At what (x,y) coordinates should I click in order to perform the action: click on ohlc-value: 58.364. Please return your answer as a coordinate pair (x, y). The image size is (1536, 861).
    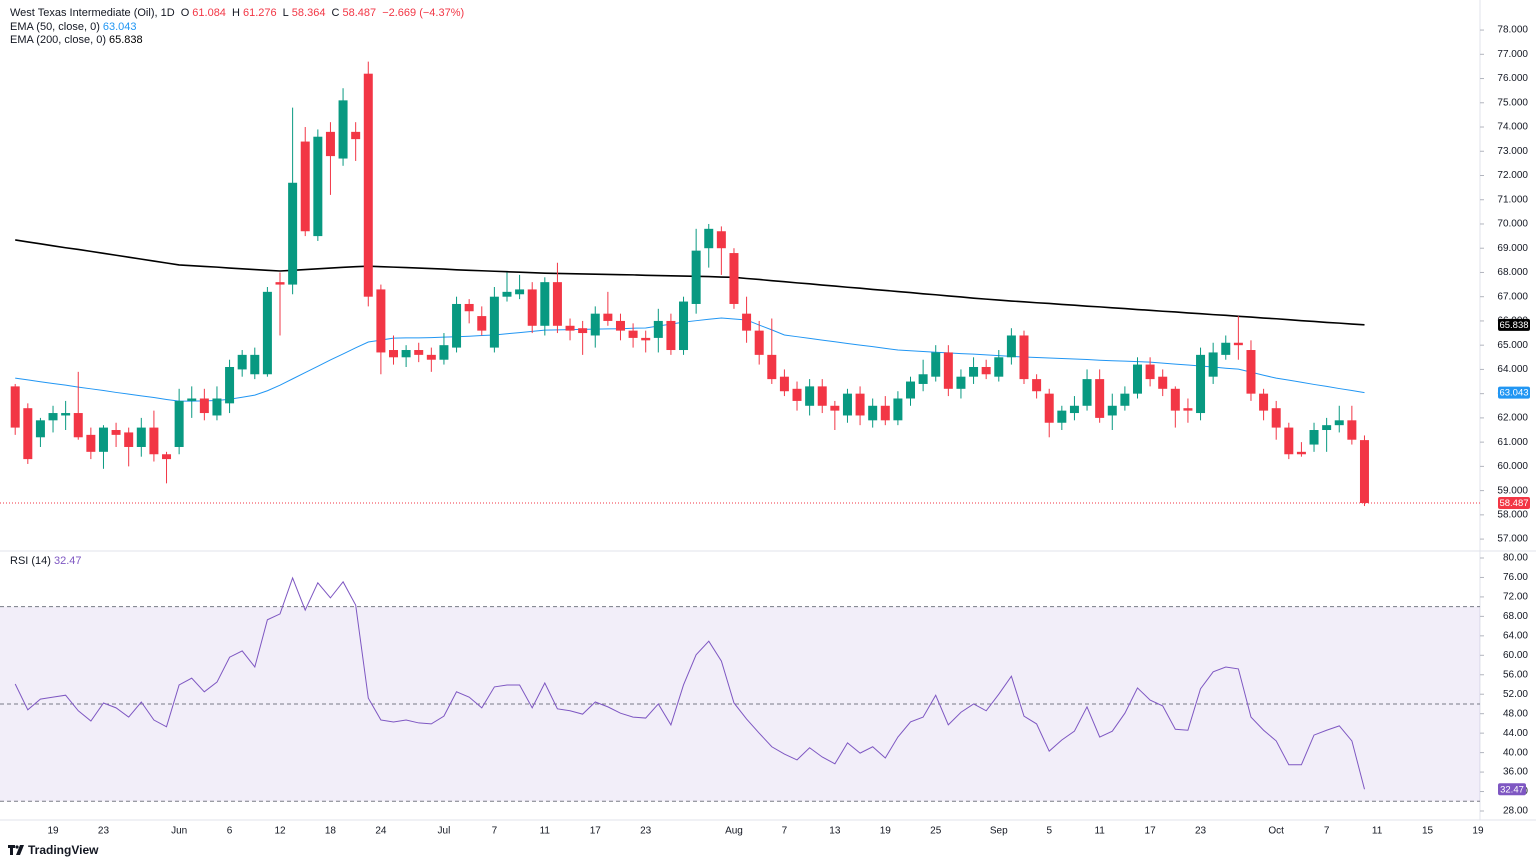
    Looking at the image, I should click on (308, 13).